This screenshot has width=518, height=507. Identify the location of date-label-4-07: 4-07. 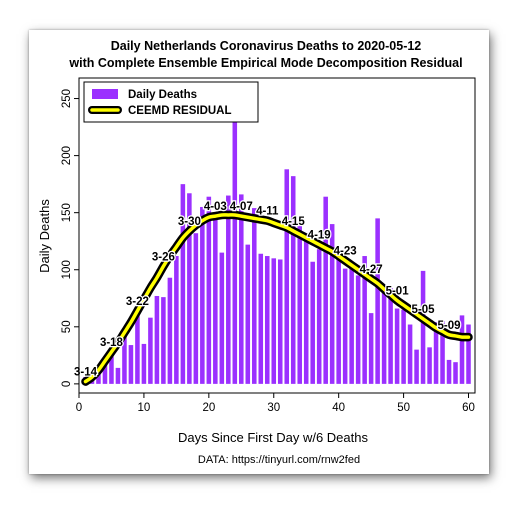
(241, 207).